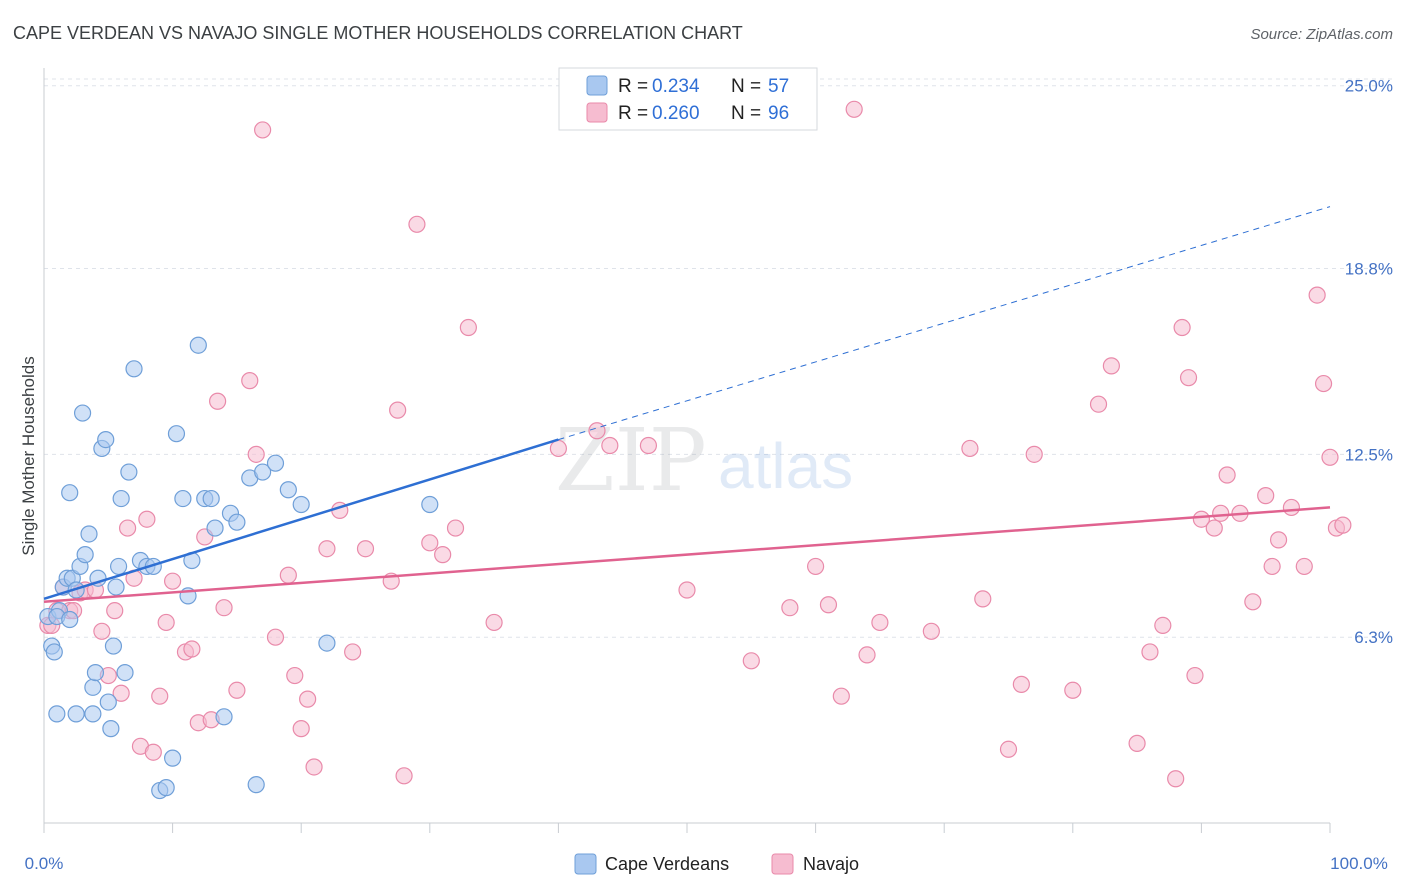 Image resolution: width=1406 pixels, height=892 pixels. Describe the element at coordinates (778, 113) in the screenshot. I see `legend-n-value-navajo: 96` at that location.